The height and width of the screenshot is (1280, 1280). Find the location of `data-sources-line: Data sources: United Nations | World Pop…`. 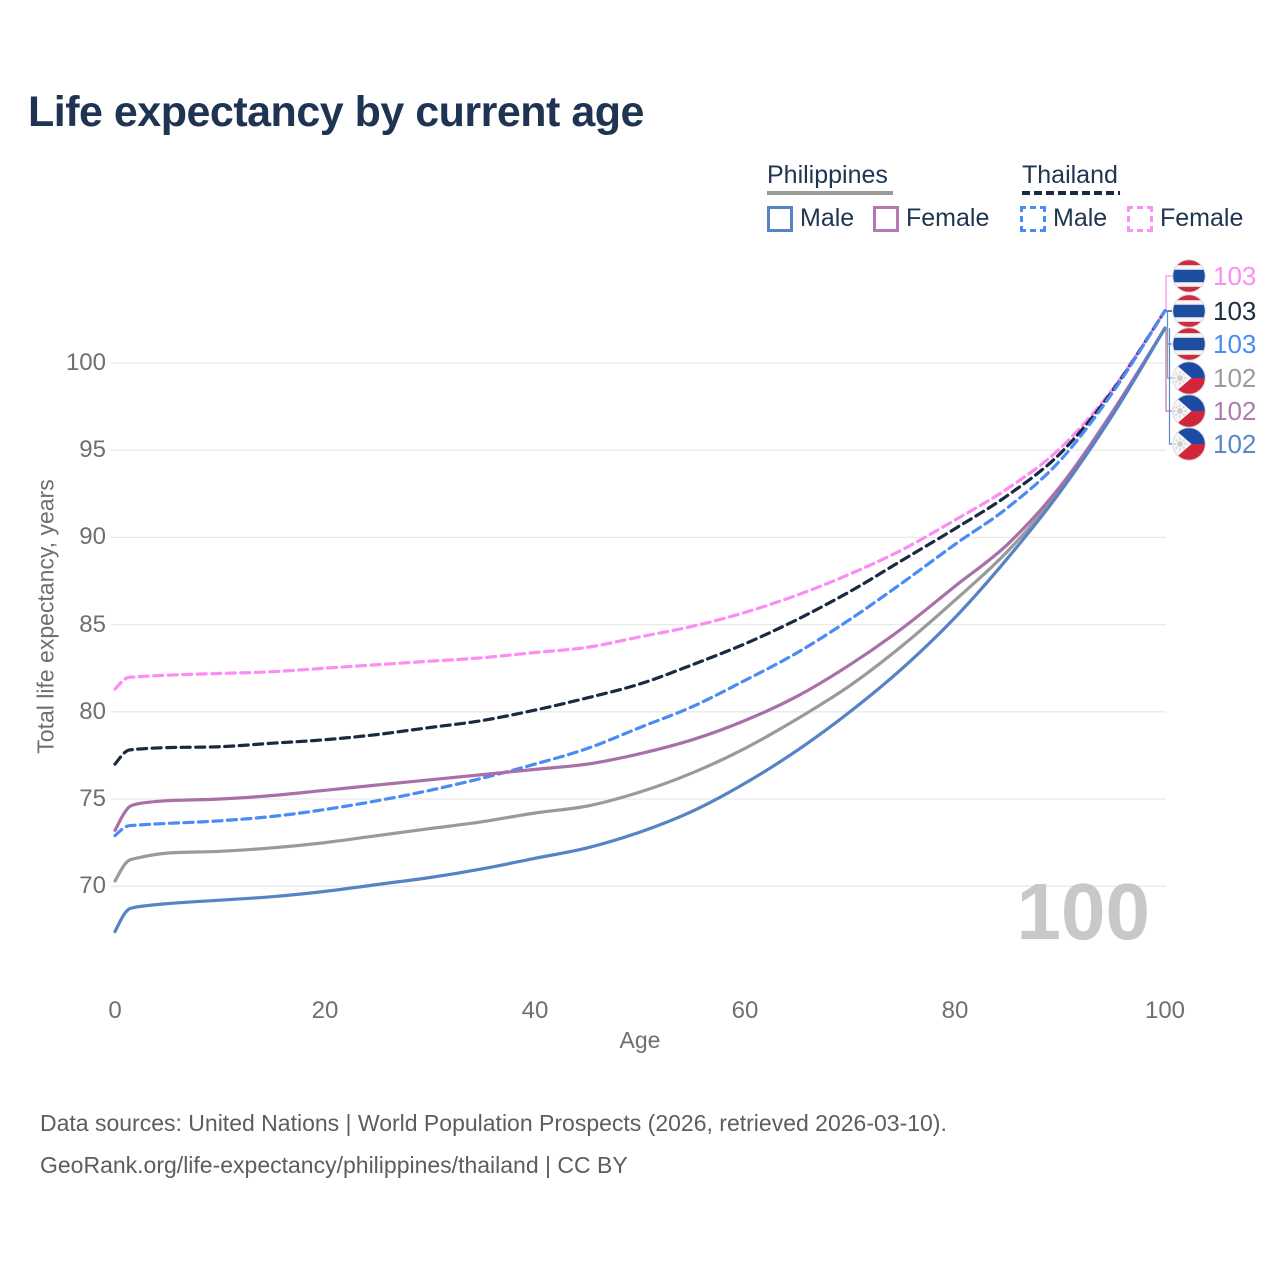

data-sources-line: Data sources: United Nations | World Pop… is located at coordinates (493, 1123).